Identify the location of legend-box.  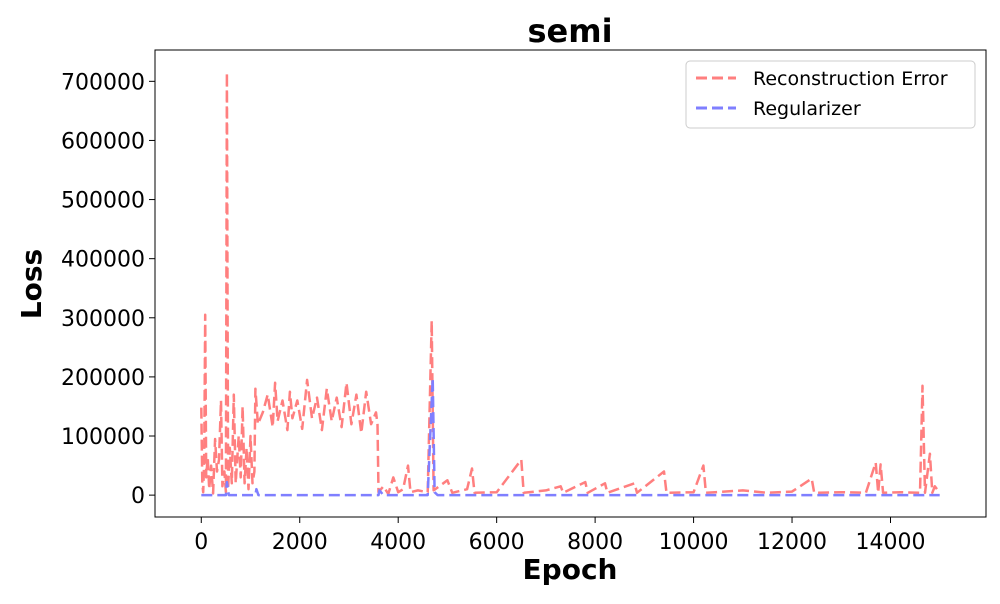
(830, 94).